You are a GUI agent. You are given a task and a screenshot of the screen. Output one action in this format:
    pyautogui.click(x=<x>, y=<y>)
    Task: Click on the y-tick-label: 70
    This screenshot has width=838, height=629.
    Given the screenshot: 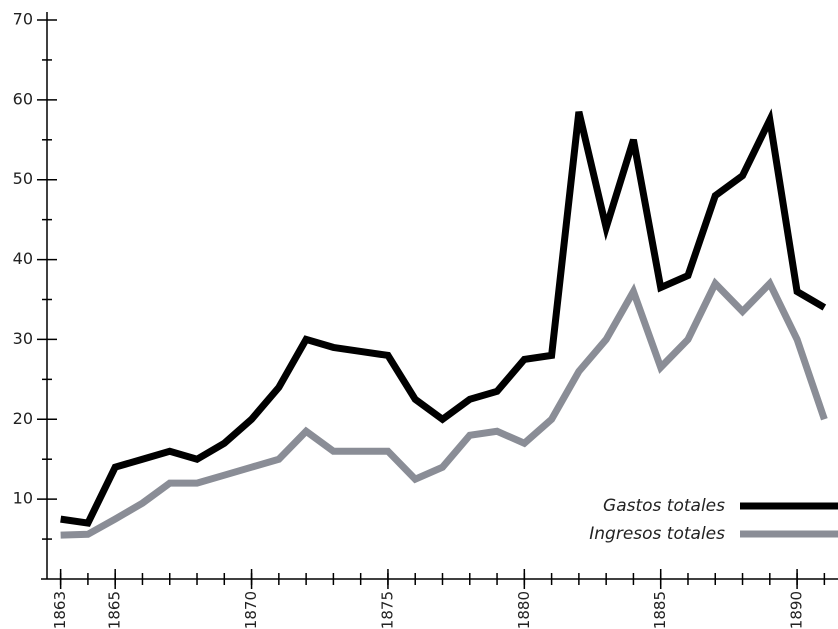 What is the action you would take?
    pyautogui.click(x=23, y=19)
    